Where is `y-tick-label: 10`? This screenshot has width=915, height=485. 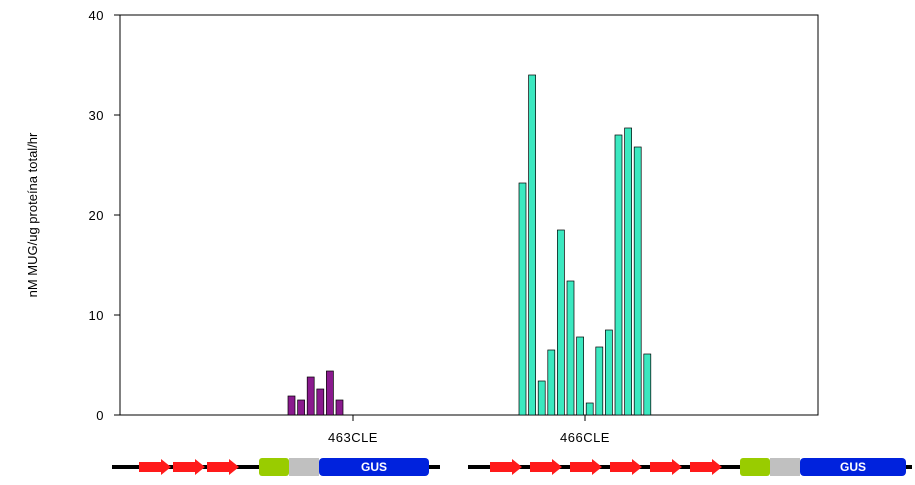
y-tick-label: 10 is located at coordinates (96, 315).